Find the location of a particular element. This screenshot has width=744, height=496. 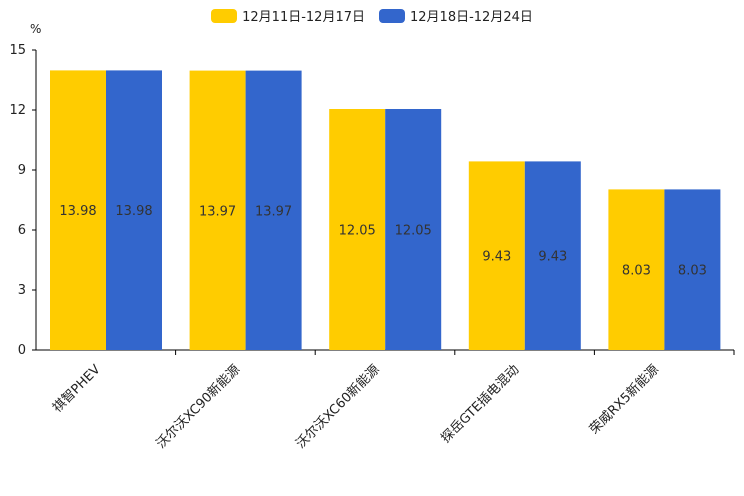

legend: 12月11日-12月17日 12月18日-12月24日 is located at coordinates (372, 15).